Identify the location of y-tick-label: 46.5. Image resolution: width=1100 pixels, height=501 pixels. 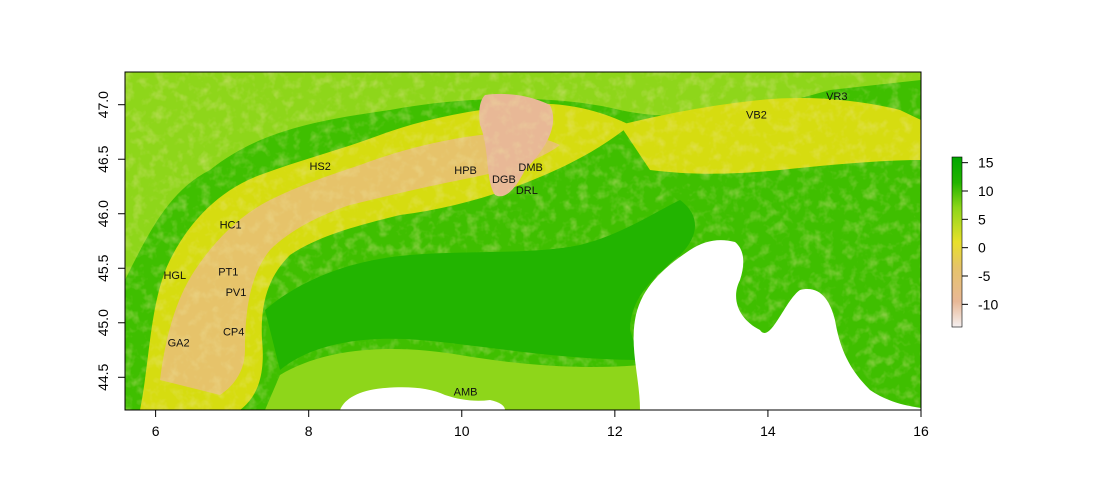
(103, 158).